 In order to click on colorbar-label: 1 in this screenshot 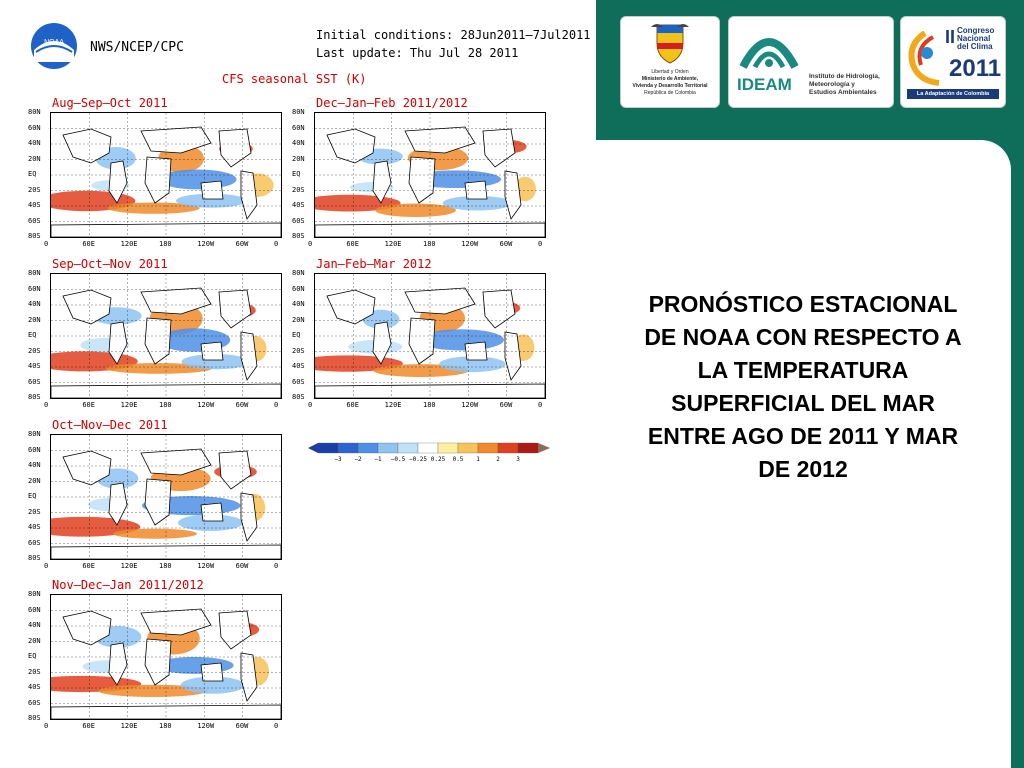, I will do `click(478, 459)`.